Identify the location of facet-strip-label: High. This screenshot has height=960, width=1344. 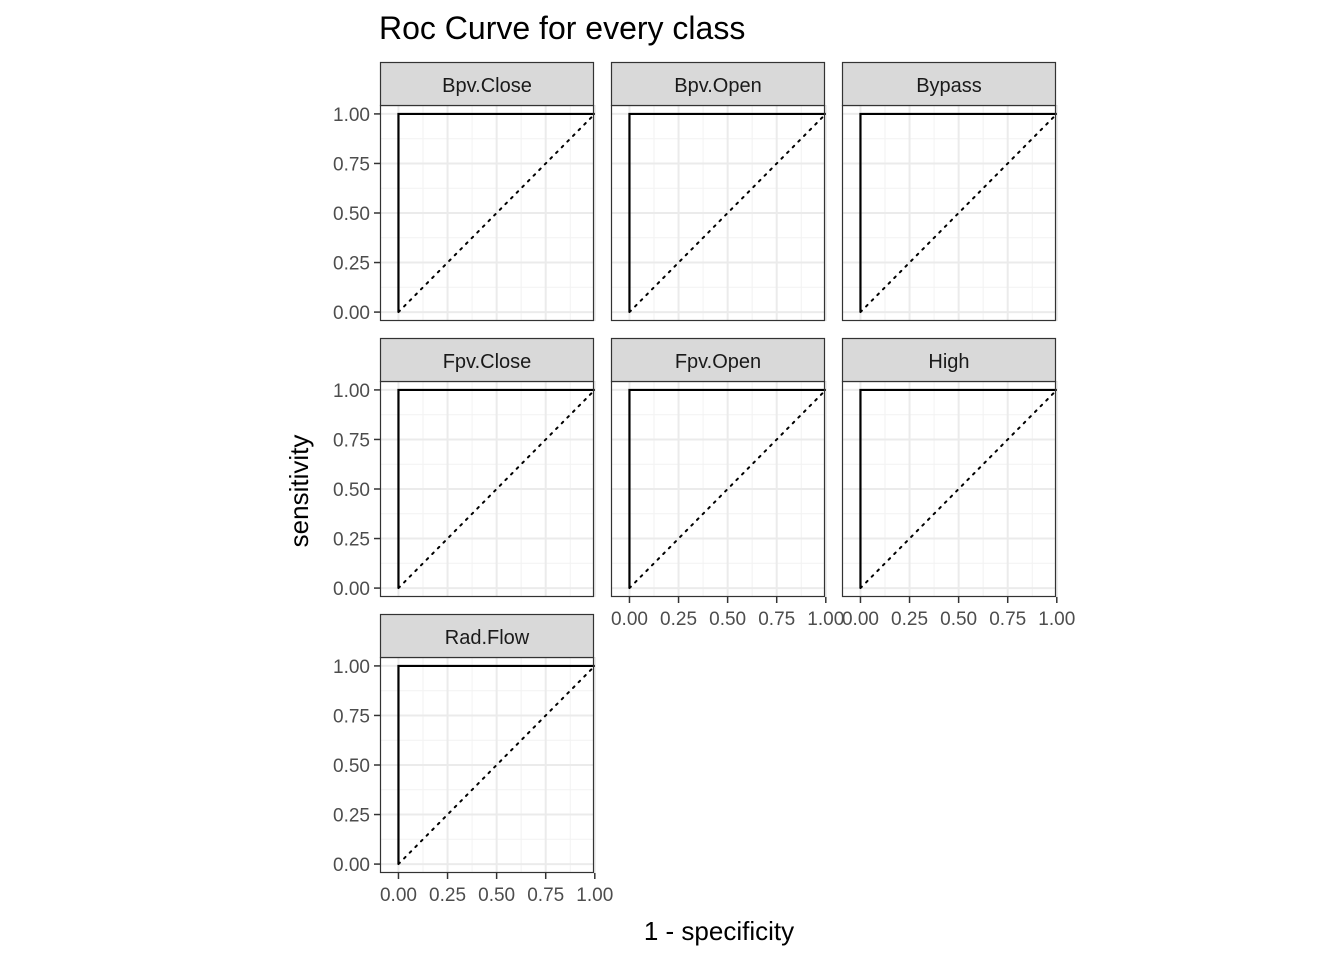
(948, 362).